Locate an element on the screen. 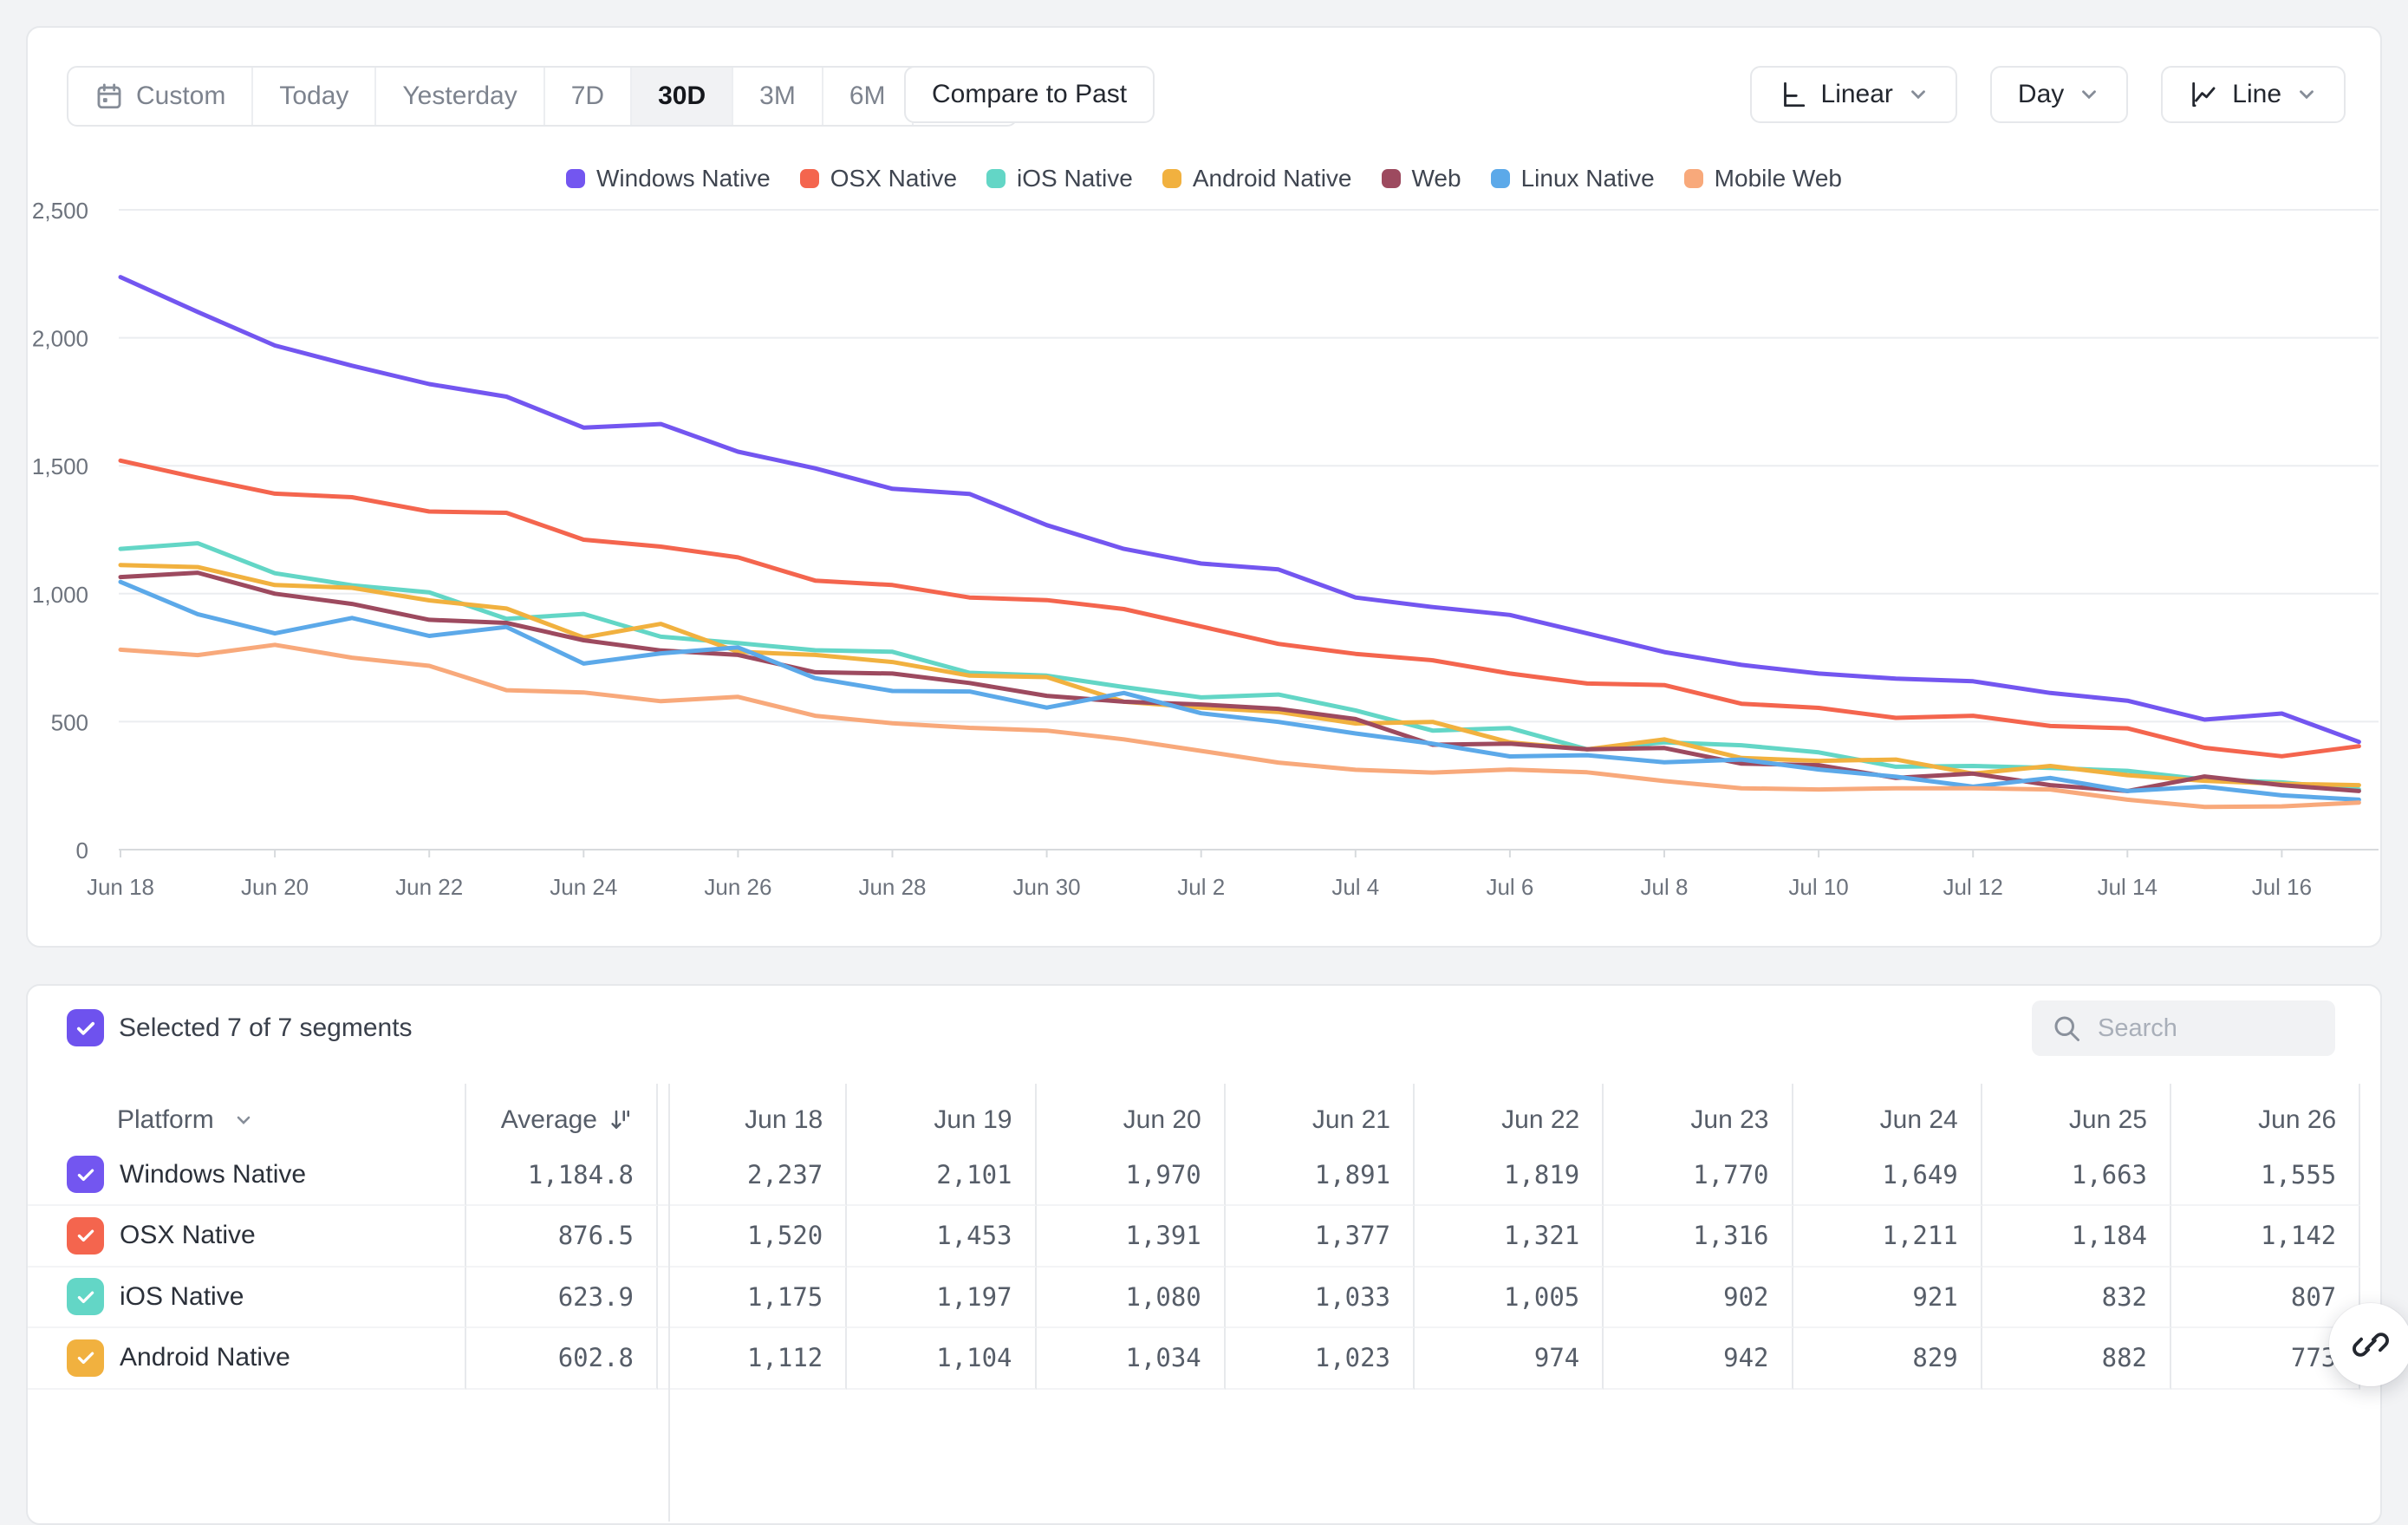  search-box is located at coordinates (2183, 1028).